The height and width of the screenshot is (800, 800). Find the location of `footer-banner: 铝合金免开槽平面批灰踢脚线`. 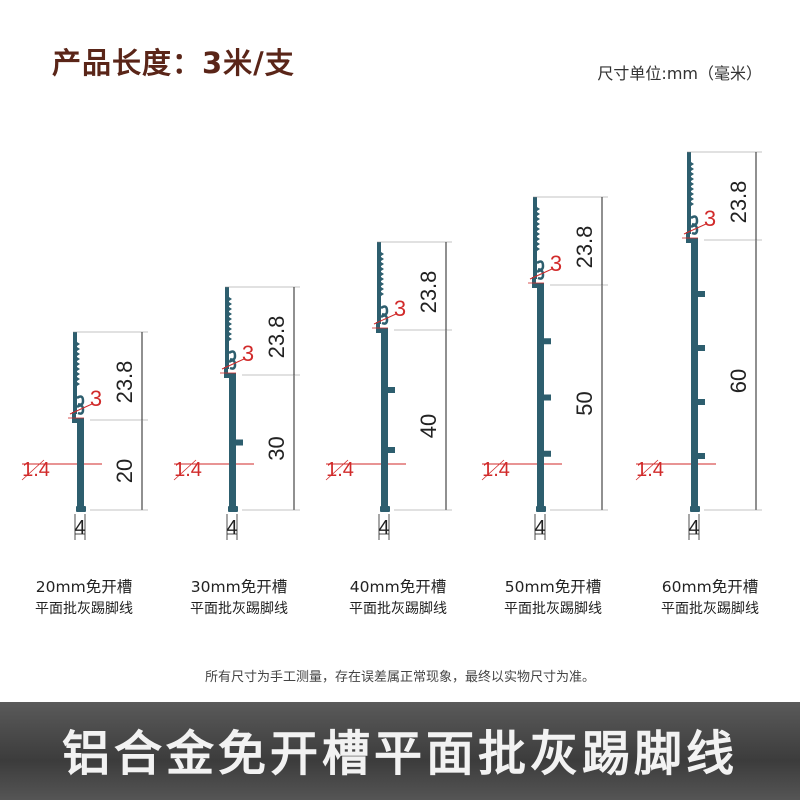

footer-banner: 铝合金免开槽平面批灰踢脚线 is located at coordinates (400, 751).